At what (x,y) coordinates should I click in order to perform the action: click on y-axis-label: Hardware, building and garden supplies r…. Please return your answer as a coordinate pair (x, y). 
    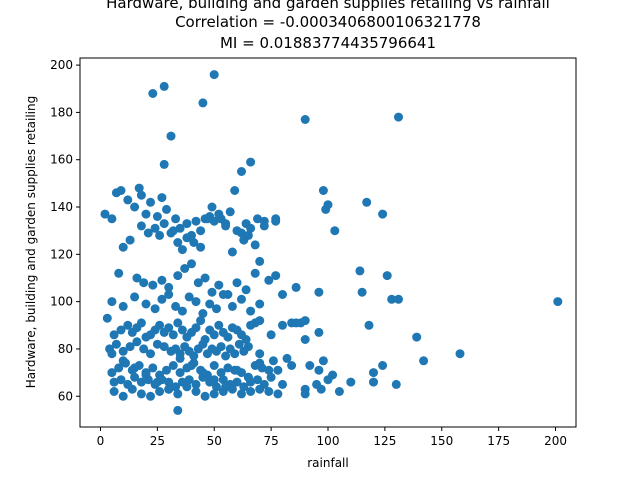
    Looking at the image, I should click on (31, 242).